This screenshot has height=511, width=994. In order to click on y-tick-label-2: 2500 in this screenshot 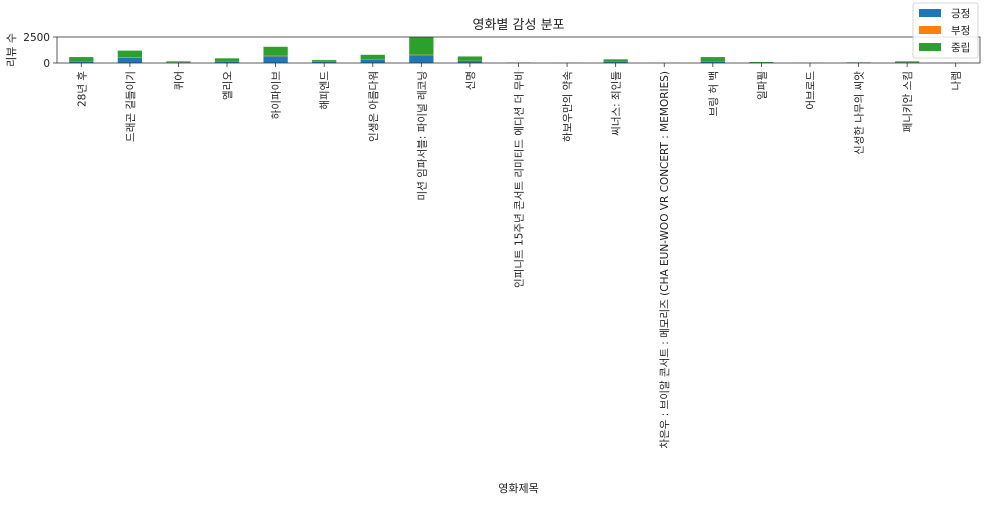, I will do `click(36, 38)`.